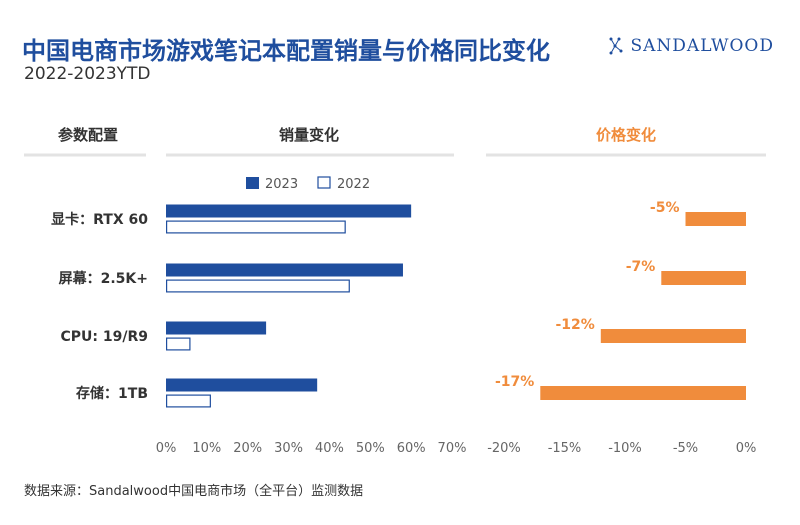 This screenshot has width=800, height=525. What do you see at coordinates (625, 448) in the screenshot?
I see `x-tick-label-price: -10%` at bounding box center [625, 448].